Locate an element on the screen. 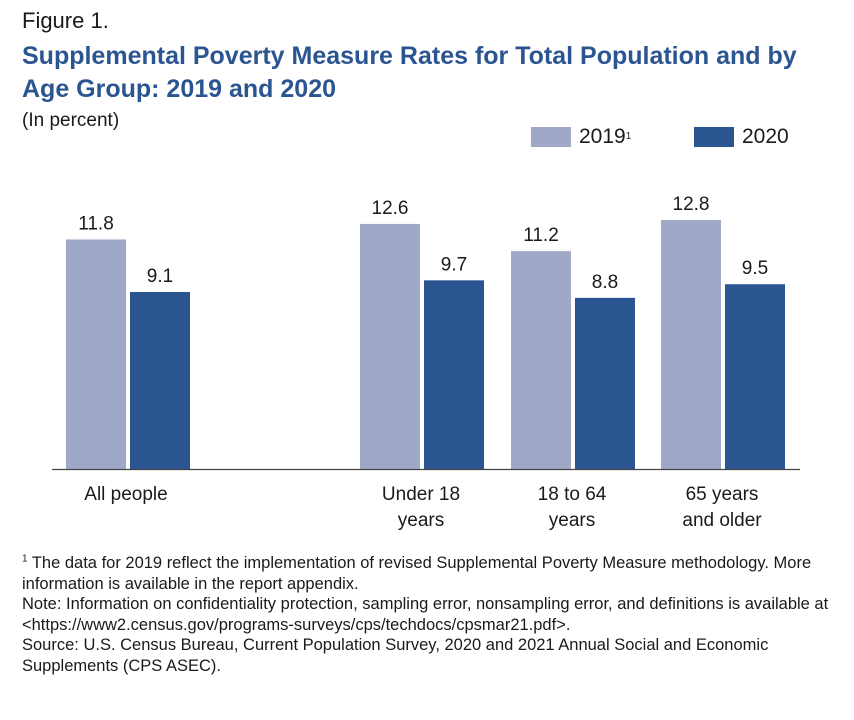 Image resolution: width=854 pixels, height=720 pixels. legend-item-2019: 2019 1 is located at coordinates (581, 137).